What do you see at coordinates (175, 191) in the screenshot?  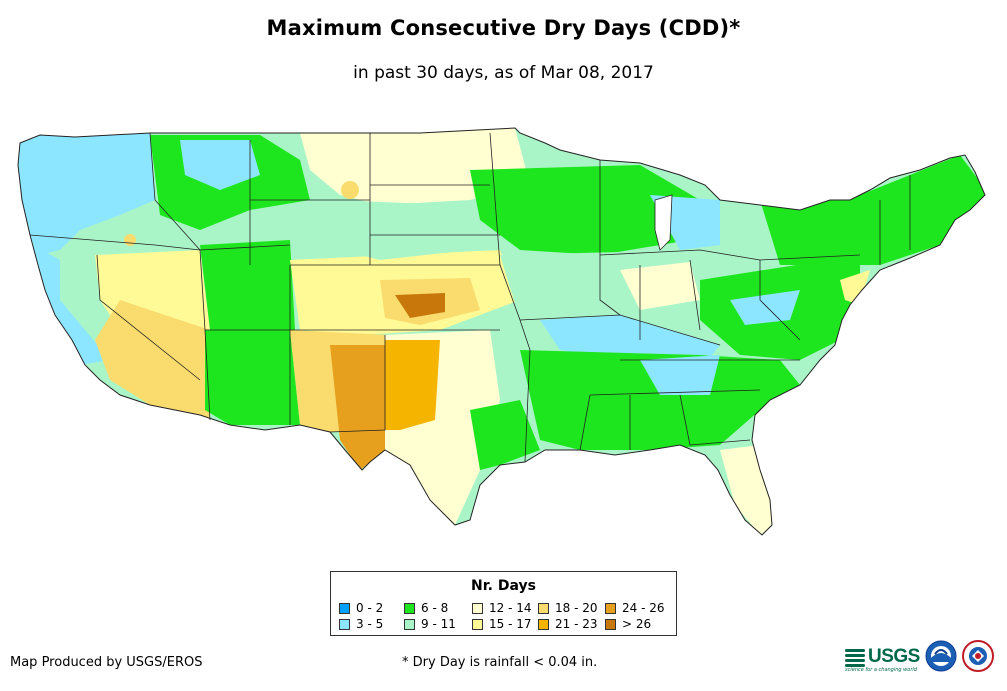 I see `boundary-idaho-west` at bounding box center [175, 191].